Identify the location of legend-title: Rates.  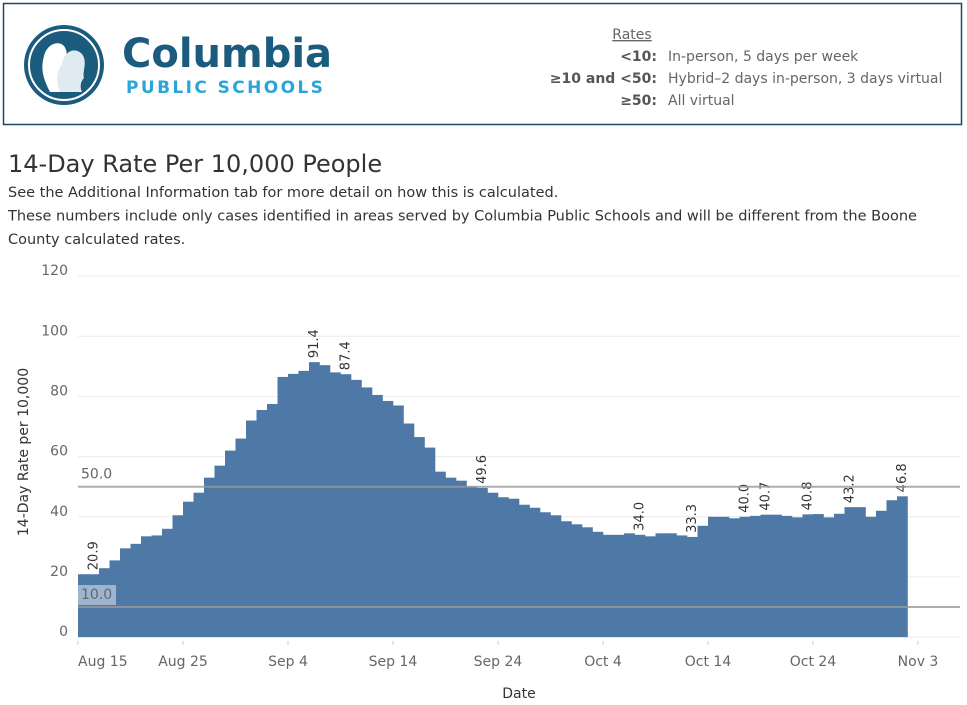
(631, 35).